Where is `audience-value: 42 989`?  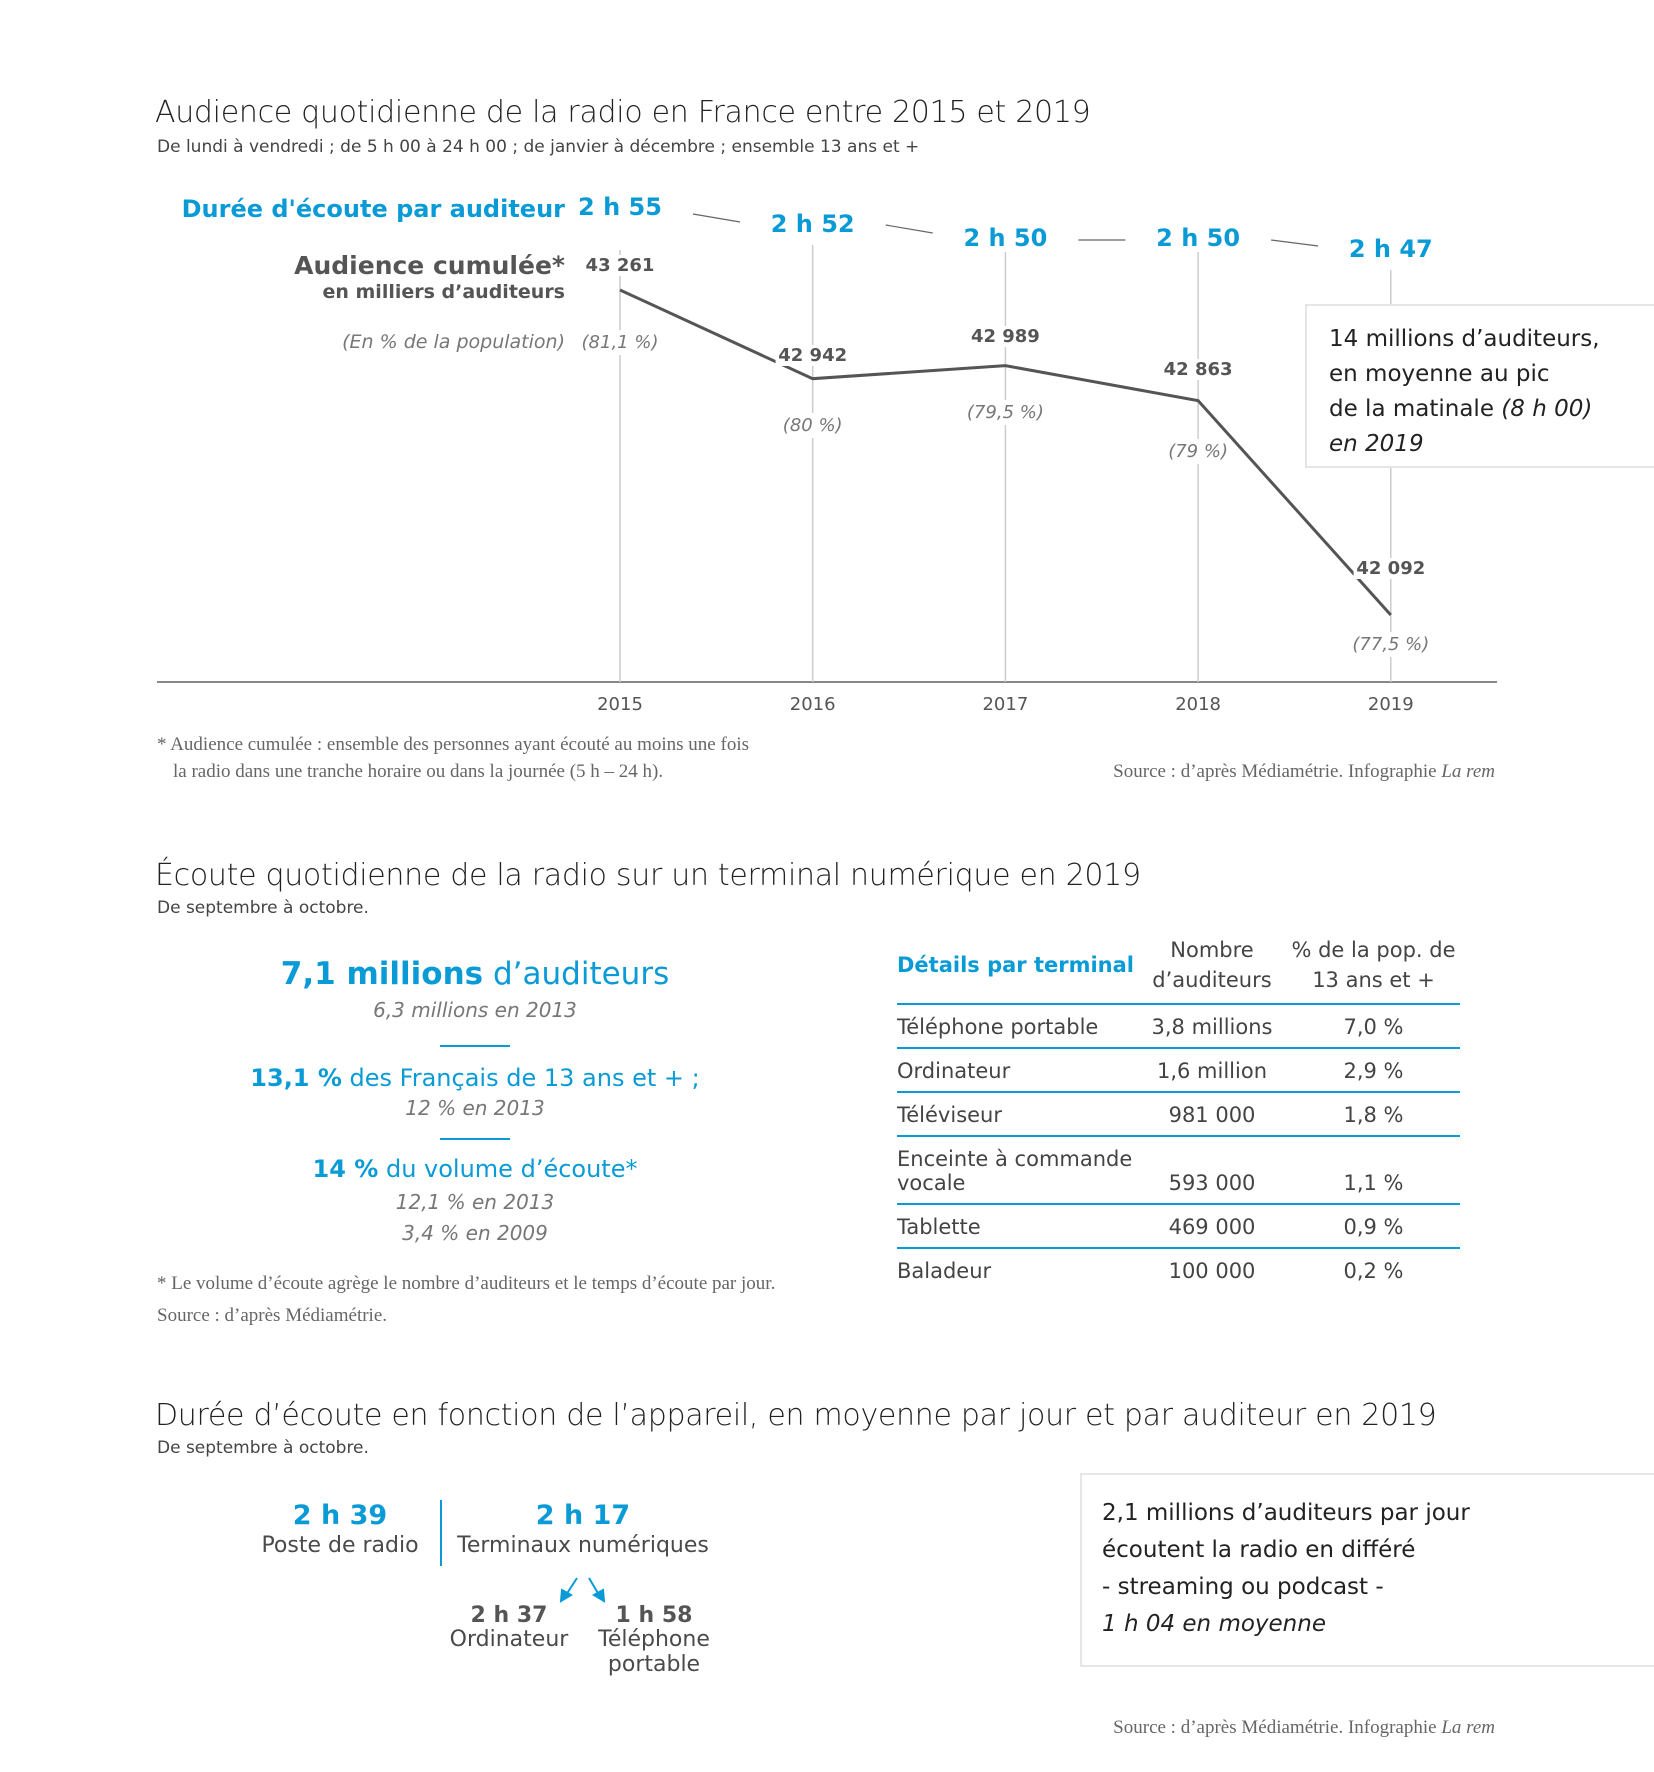 audience-value: 42 989 is located at coordinates (1005, 336).